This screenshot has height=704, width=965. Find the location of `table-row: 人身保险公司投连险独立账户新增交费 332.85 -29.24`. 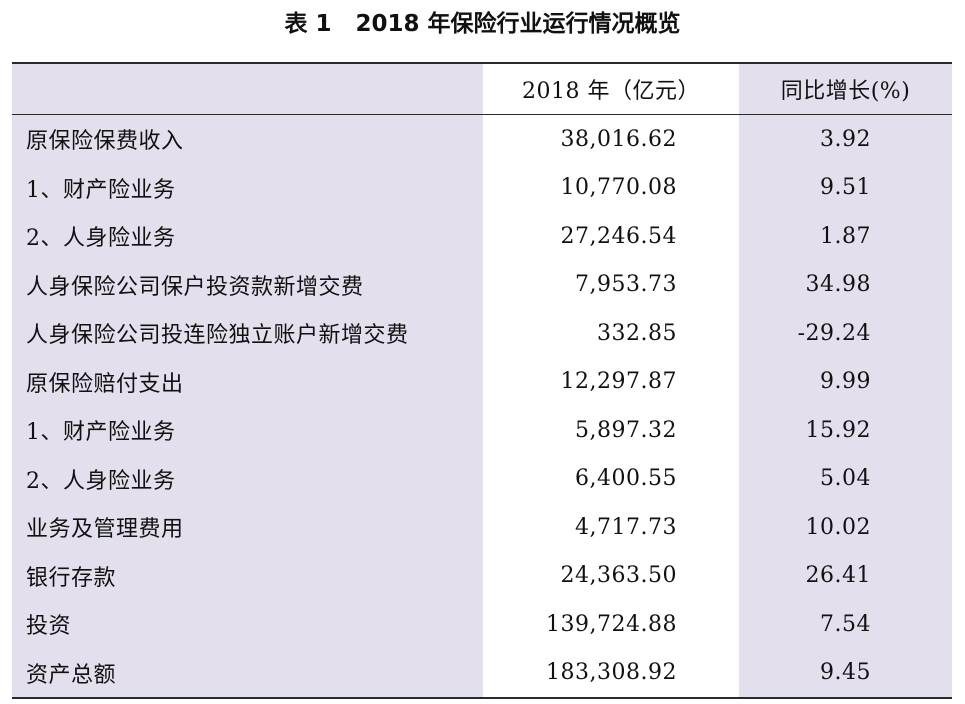

table-row: 人身保险公司投连险独立账户新增交费 332.85 -29.24 is located at coordinates (482, 333).